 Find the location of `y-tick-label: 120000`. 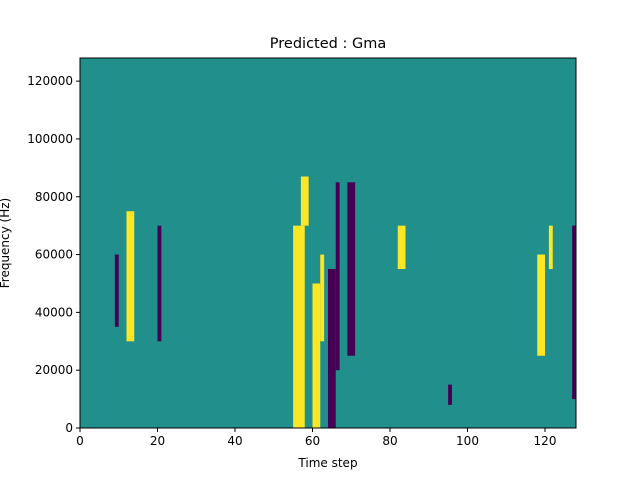

y-tick-label: 120000 is located at coordinates (50, 81).